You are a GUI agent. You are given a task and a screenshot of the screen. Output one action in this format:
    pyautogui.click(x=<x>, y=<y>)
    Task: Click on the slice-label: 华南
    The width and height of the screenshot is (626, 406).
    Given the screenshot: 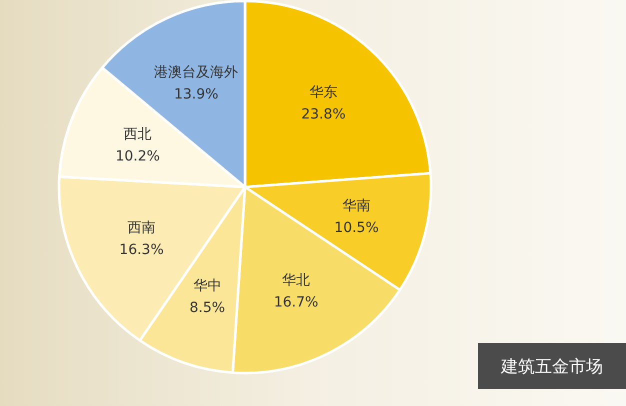 What is the action you would take?
    pyautogui.click(x=356, y=206)
    